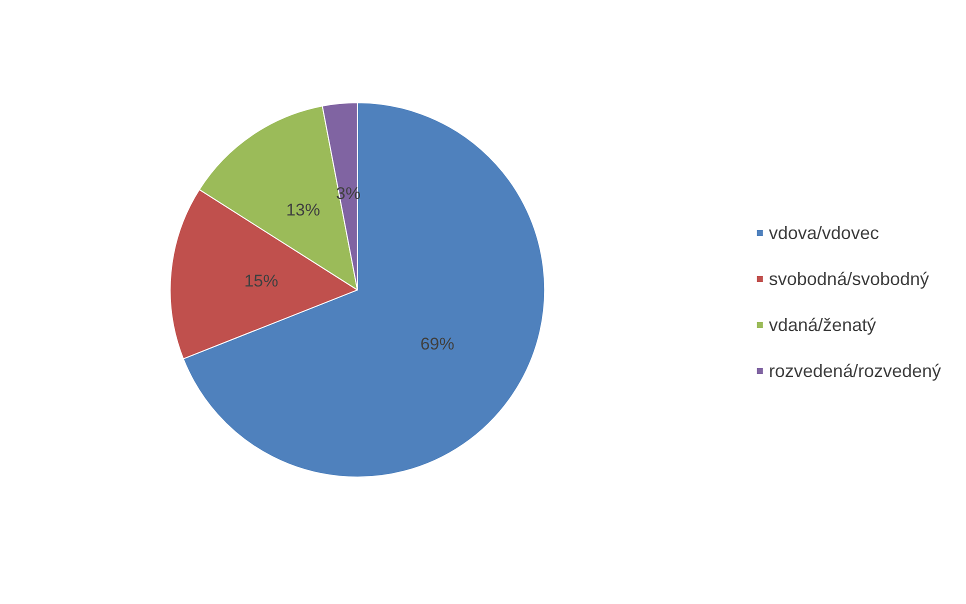 Image resolution: width=966 pixels, height=604 pixels. What do you see at coordinates (261, 280) in the screenshot?
I see `data-label: 15%` at bounding box center [261, 280].